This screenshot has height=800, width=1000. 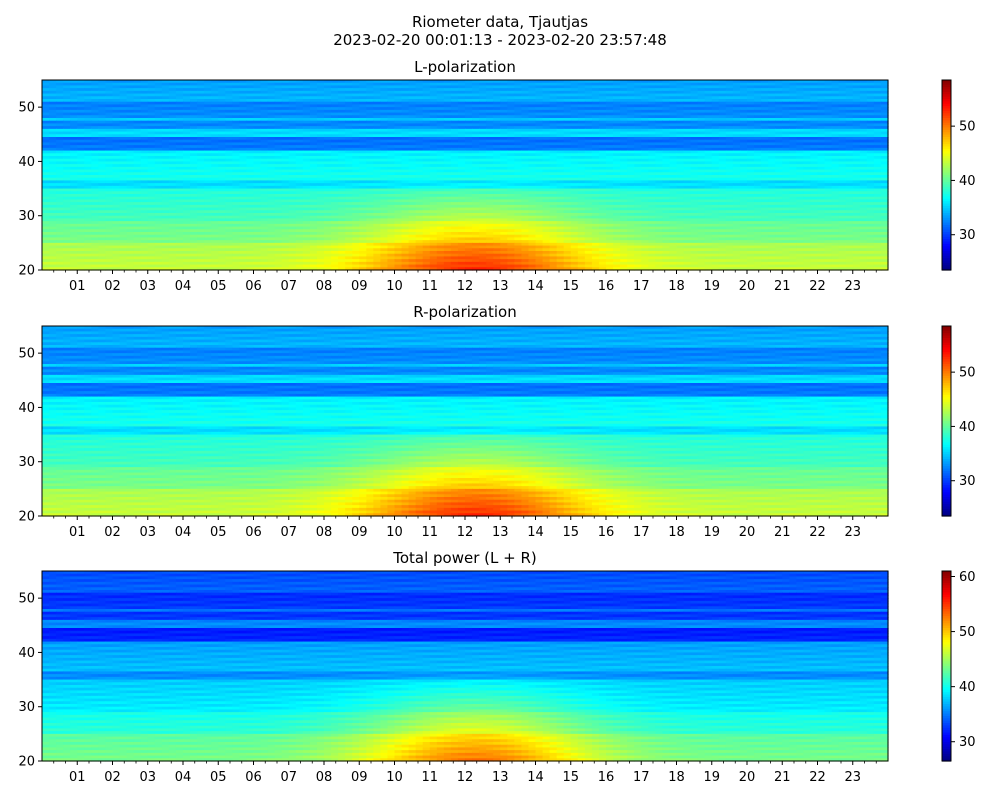 I want to click on colorbar-tick-label: 60, so click(x=967, y=577).